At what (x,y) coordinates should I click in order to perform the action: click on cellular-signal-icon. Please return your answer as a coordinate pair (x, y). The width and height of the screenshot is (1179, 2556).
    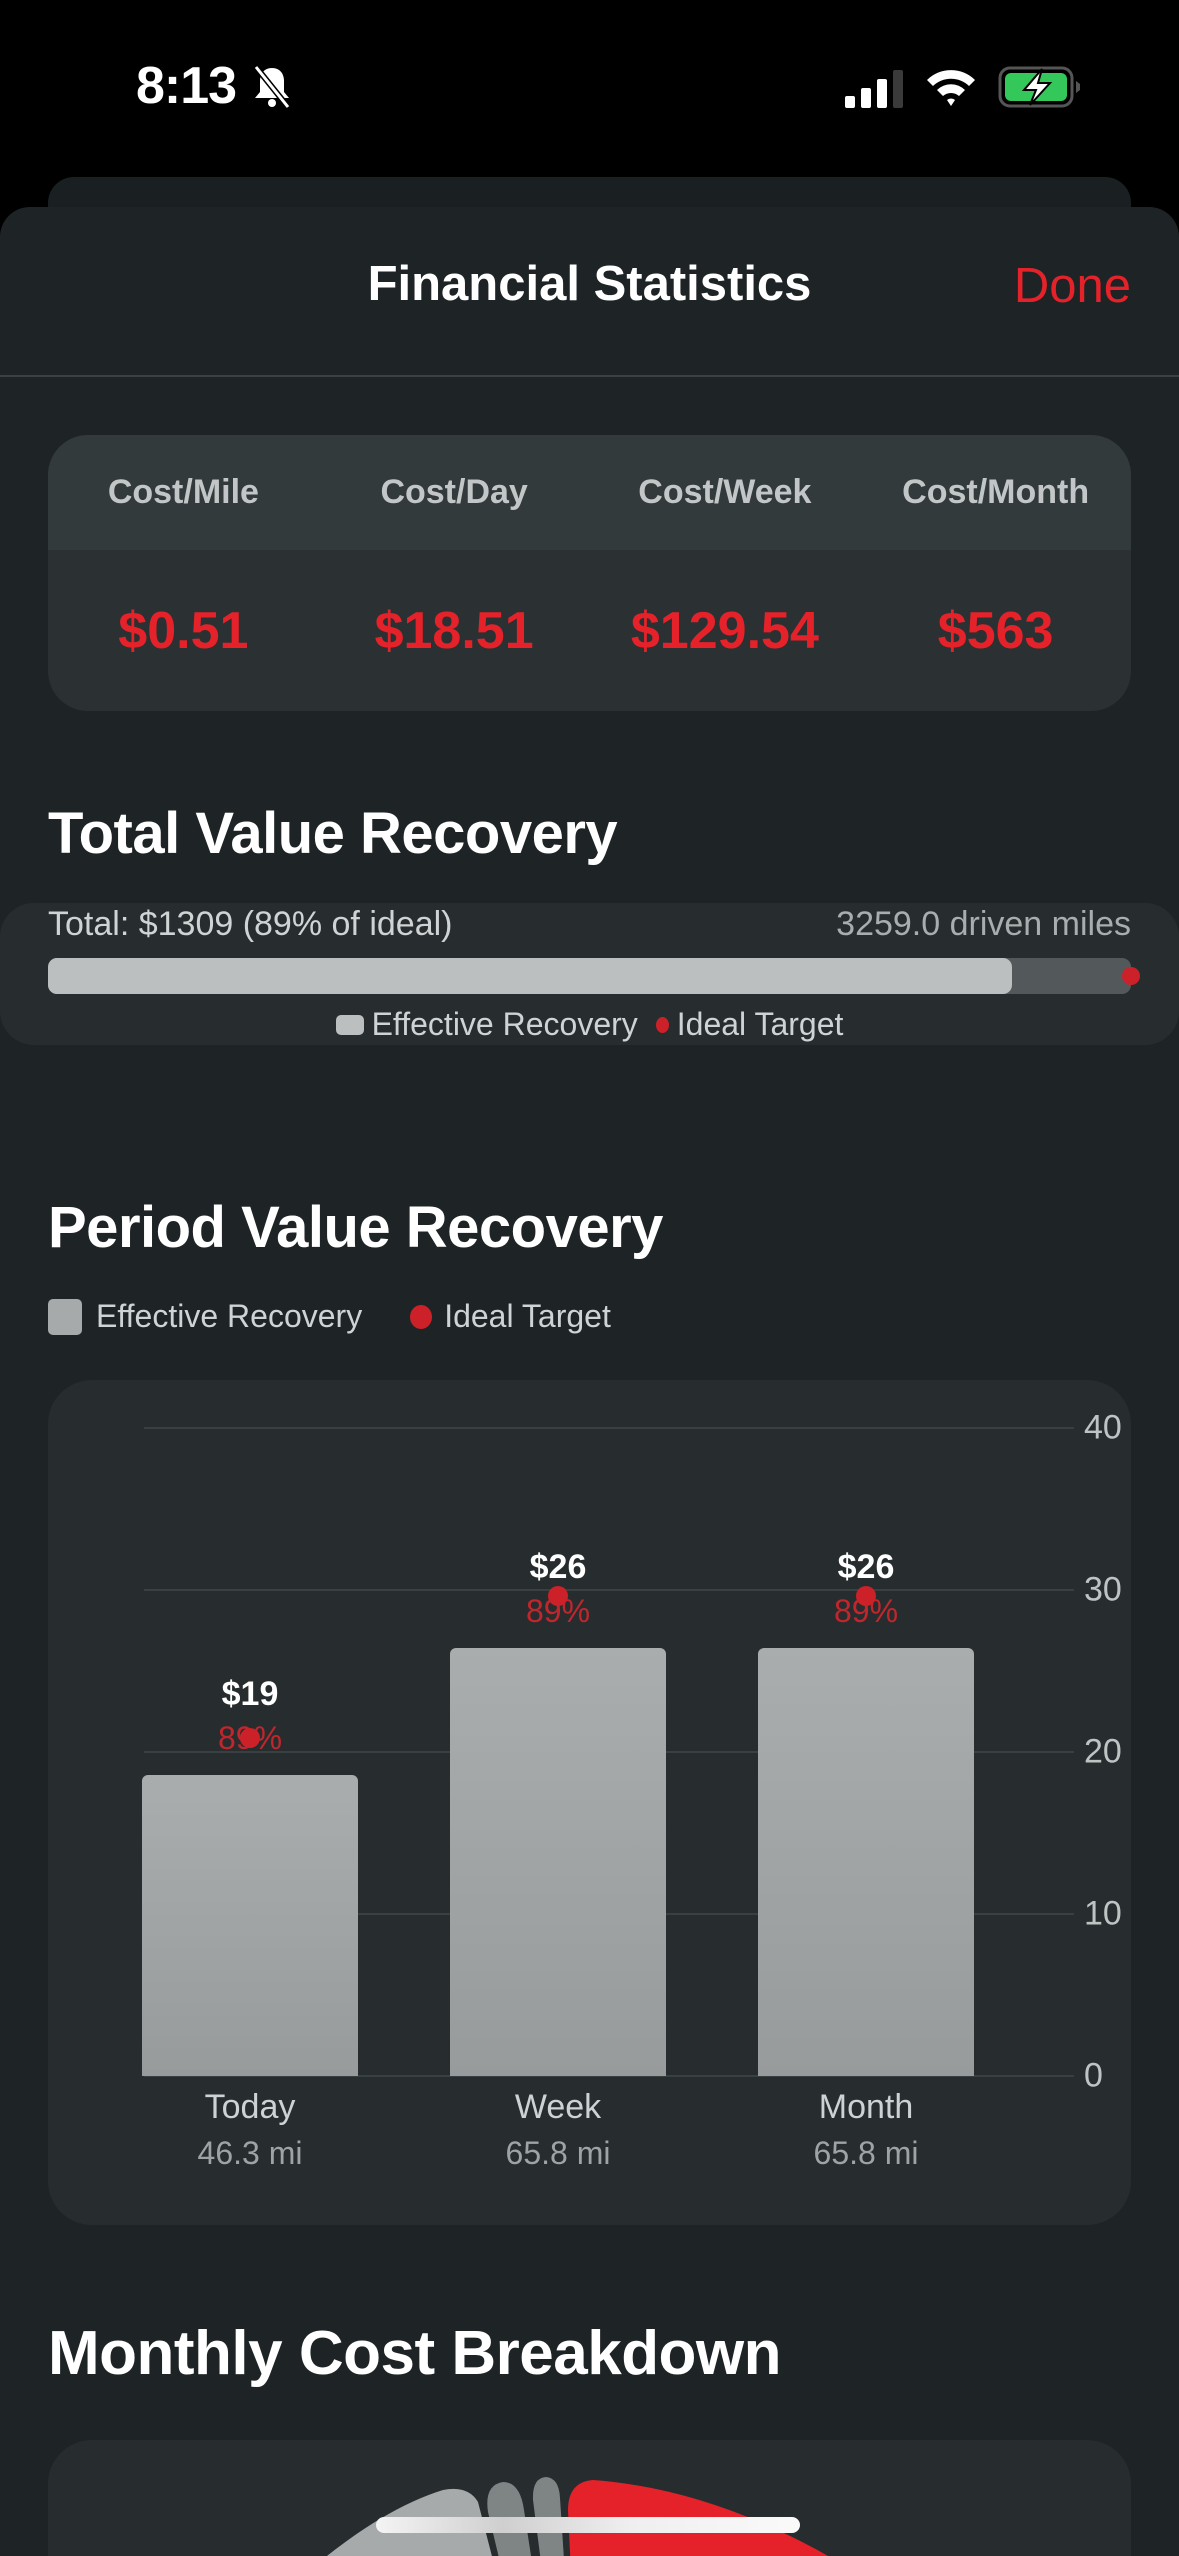
    Looking at the image, I should click on (874, 89).